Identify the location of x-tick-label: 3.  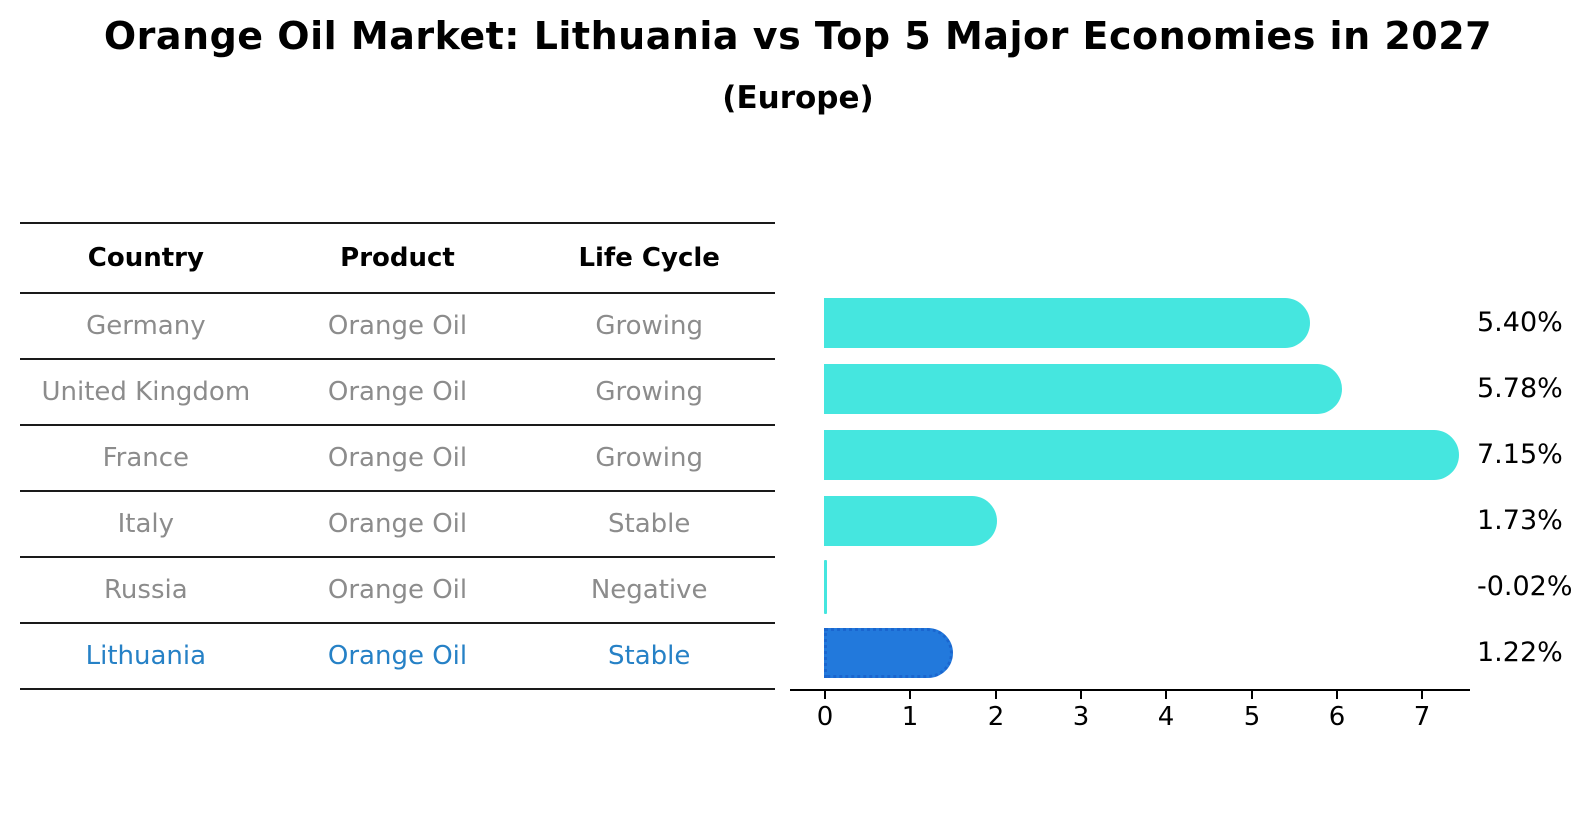
(1081, 717).